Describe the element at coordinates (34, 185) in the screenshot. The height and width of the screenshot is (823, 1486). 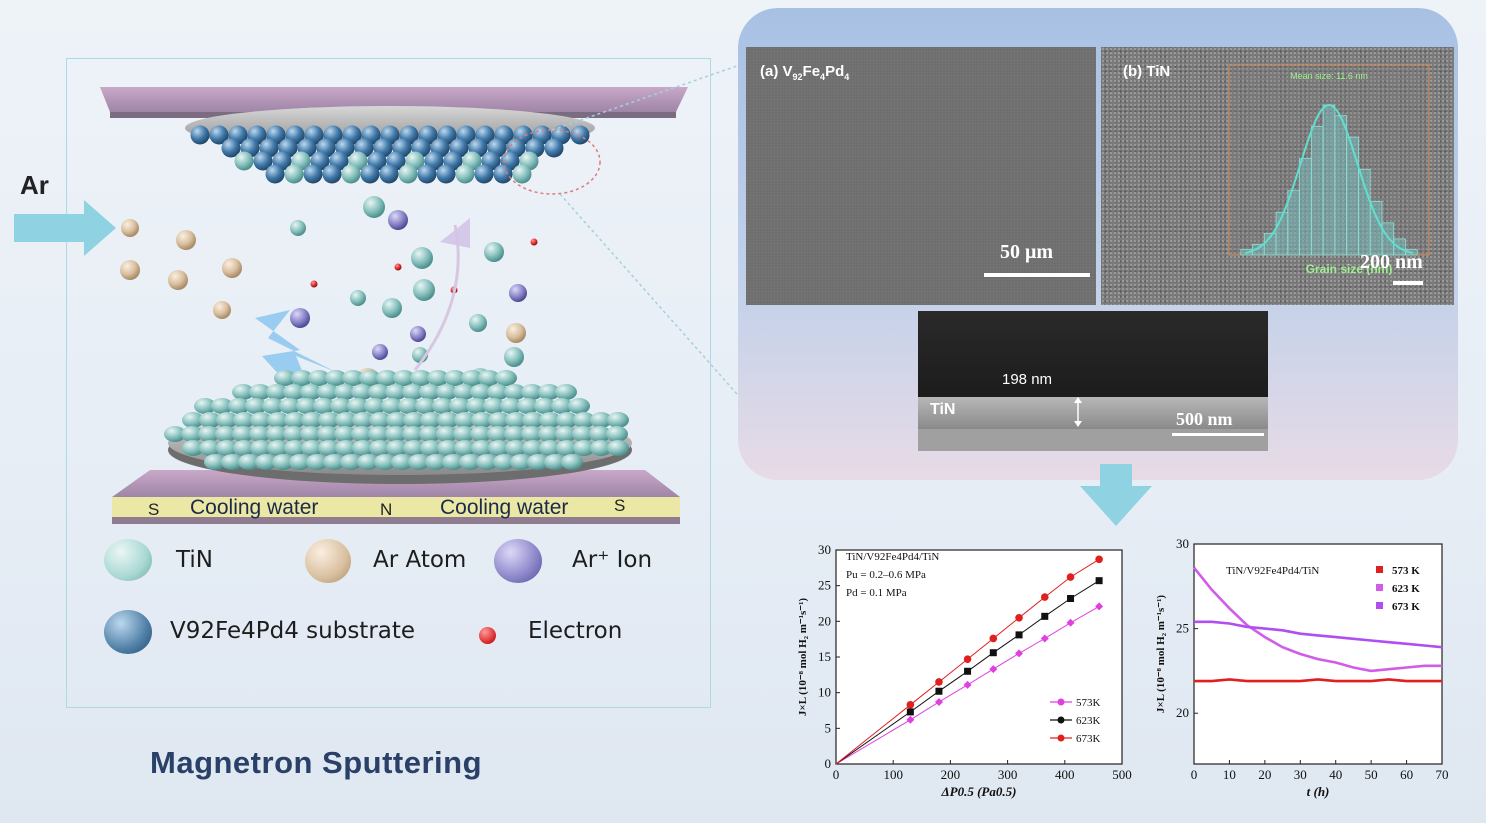
I see `ar-label: Ar` at that location.